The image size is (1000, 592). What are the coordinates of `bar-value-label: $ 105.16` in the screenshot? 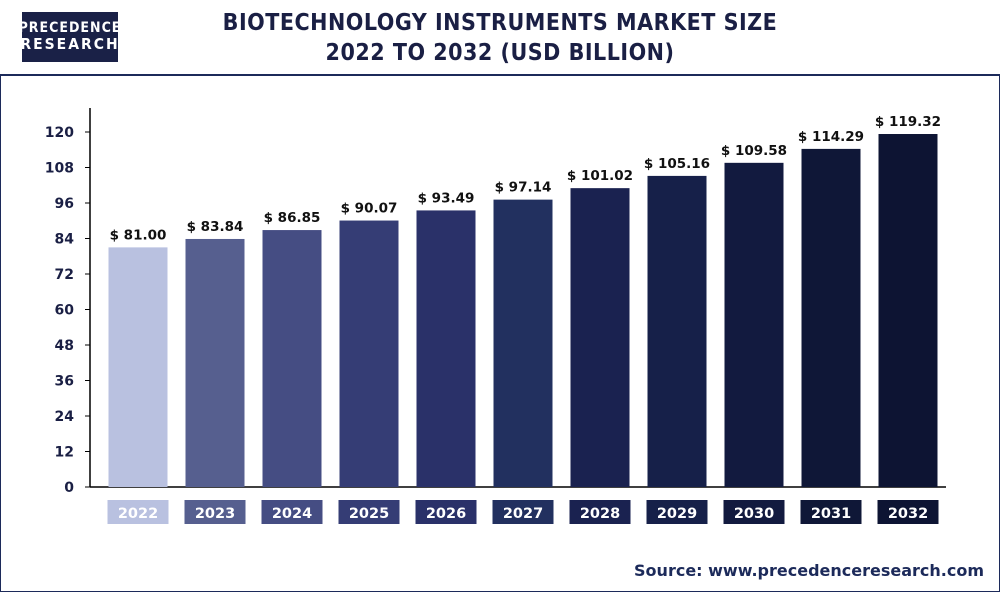 It's located at (677, 164).